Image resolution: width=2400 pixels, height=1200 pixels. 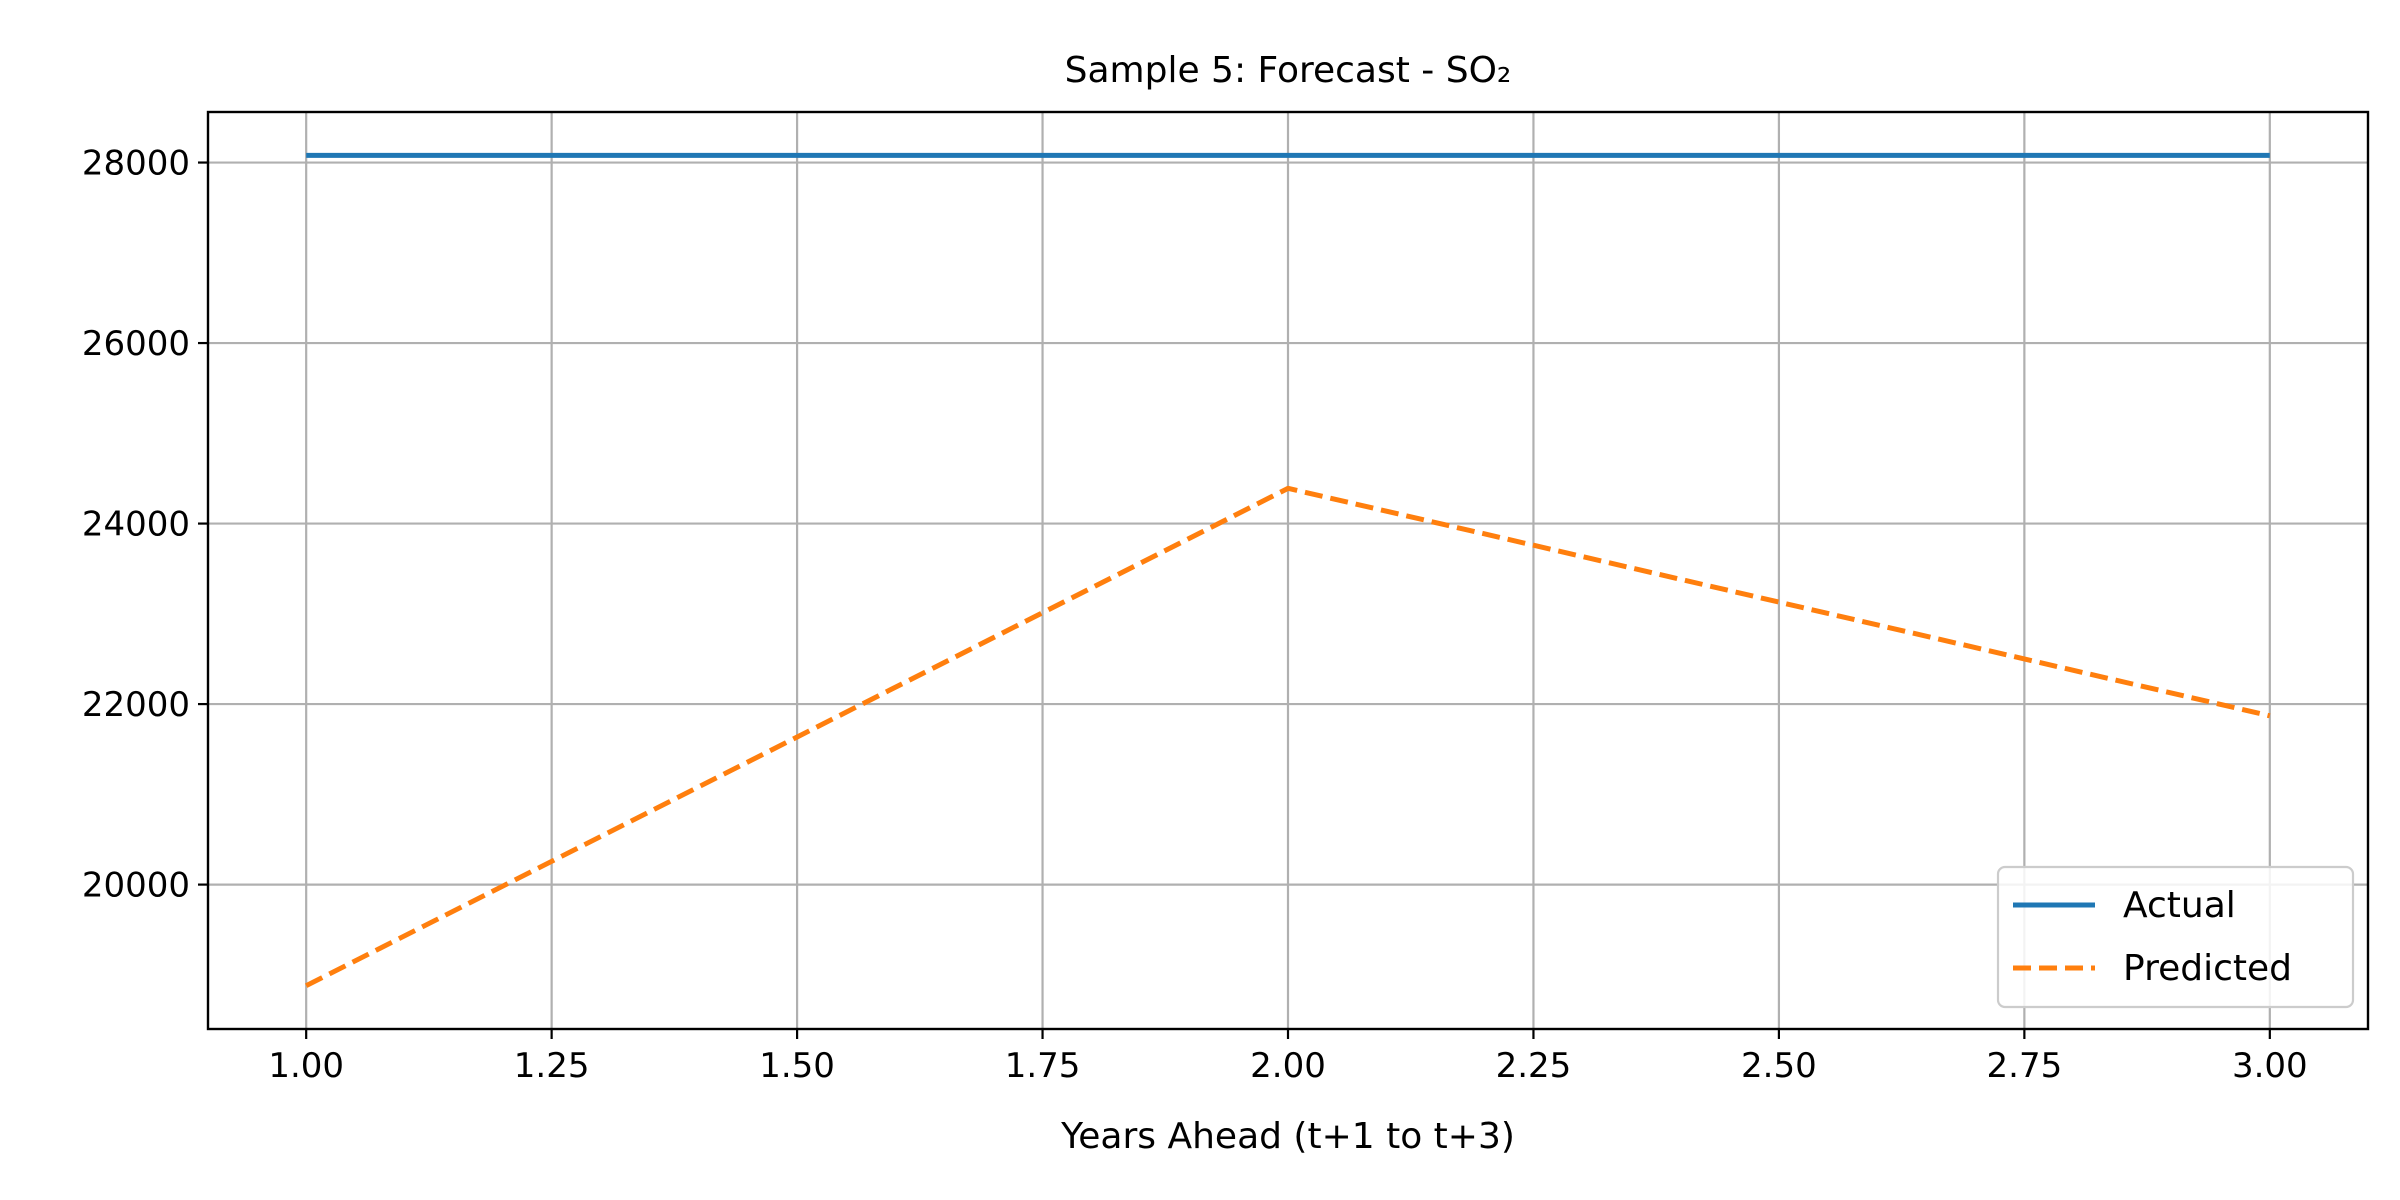 What do you see at coordinates (2207, 968) in the screenshot?
I see `legend-label-predicted: Predicted` at bounding box center [2207, 968].